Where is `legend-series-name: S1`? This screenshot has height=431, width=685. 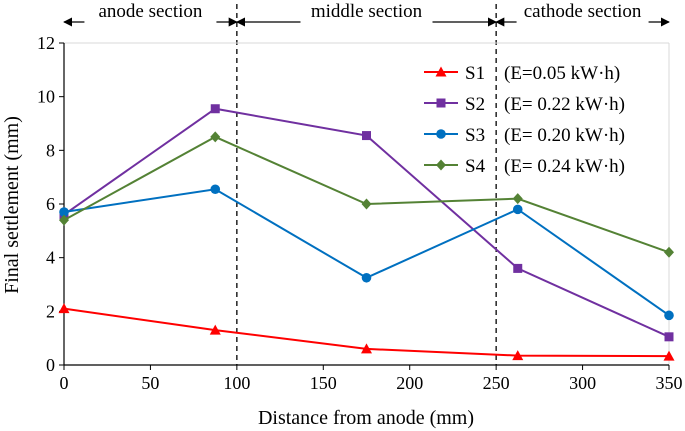 legend-series-name: S1 is located at coordinates (475, 73).